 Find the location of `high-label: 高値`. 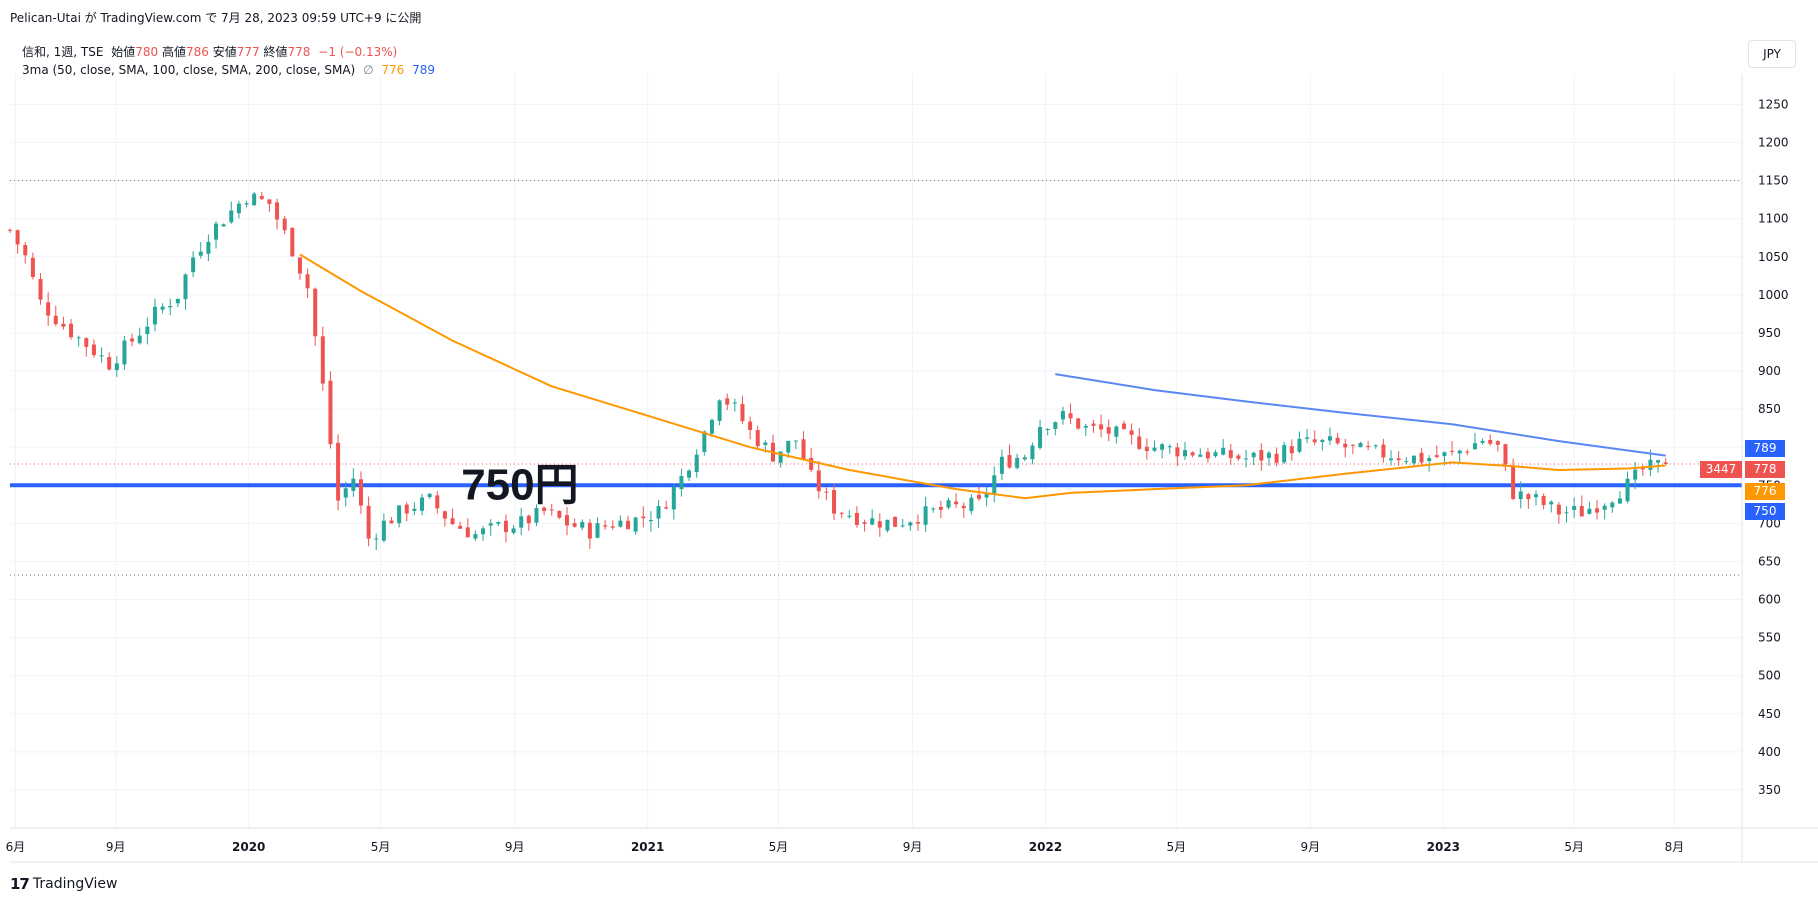

high-label: 高値 is located at coordinates (174, 52).